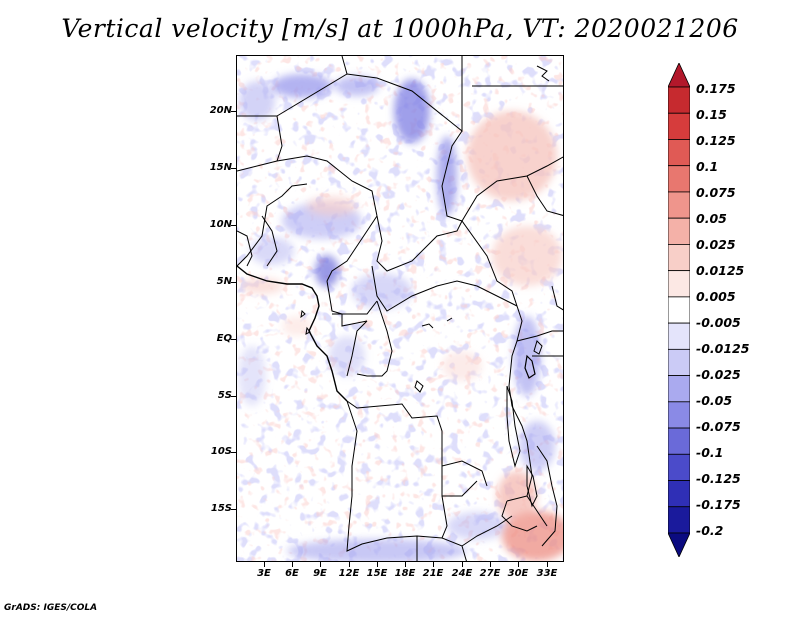 This screenshot has height=618, width=800. What do you see at coordinates (710, 530) in the screenshot?
I see `colorbar-label: -0.2` at bounding box center [710, 530].